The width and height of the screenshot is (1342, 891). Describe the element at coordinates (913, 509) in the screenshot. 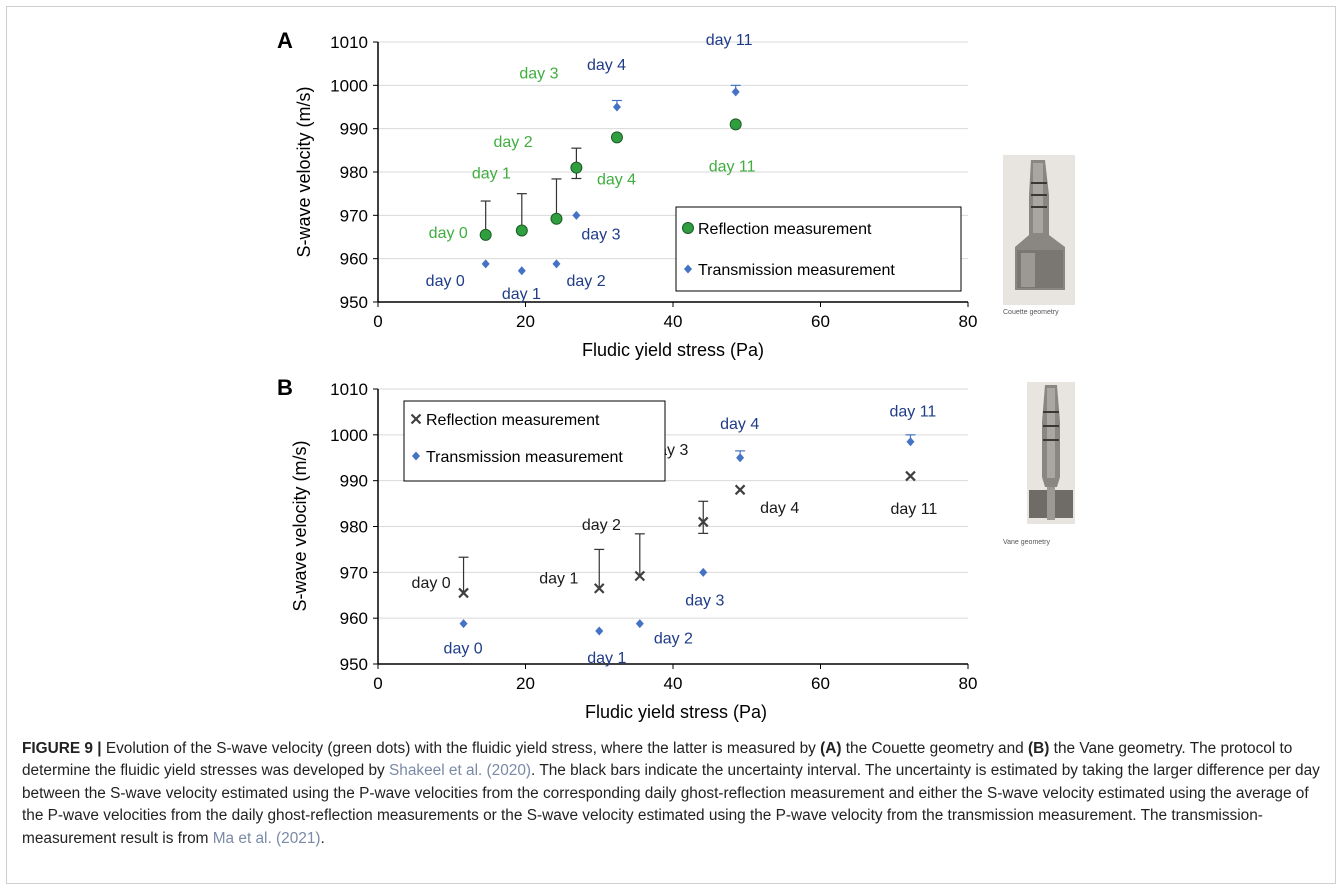

I see `panel-b-reflection-data-label: day 11` at that location.